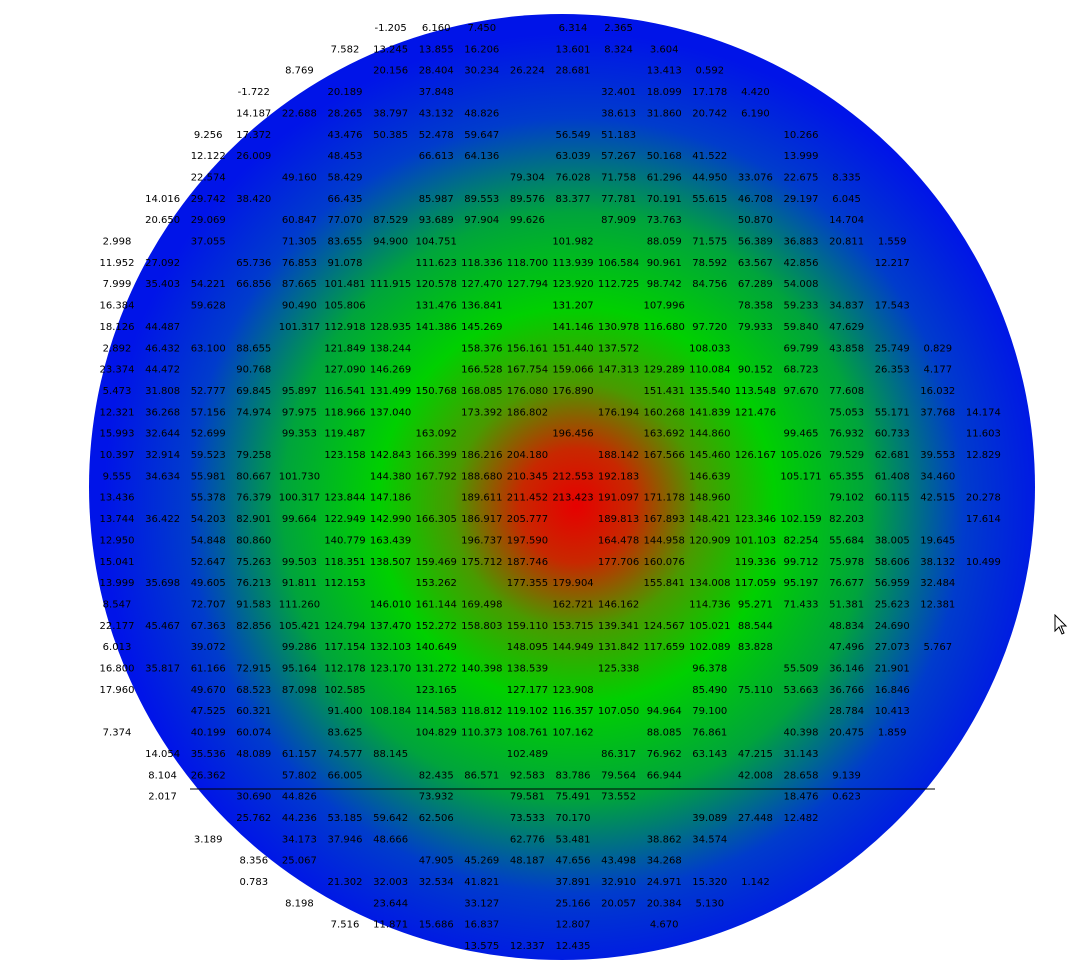  What do you see at coordinates (618, 49) in the screenshot?
I see `cell-value: 8.324` at bounding box center [618, 49].